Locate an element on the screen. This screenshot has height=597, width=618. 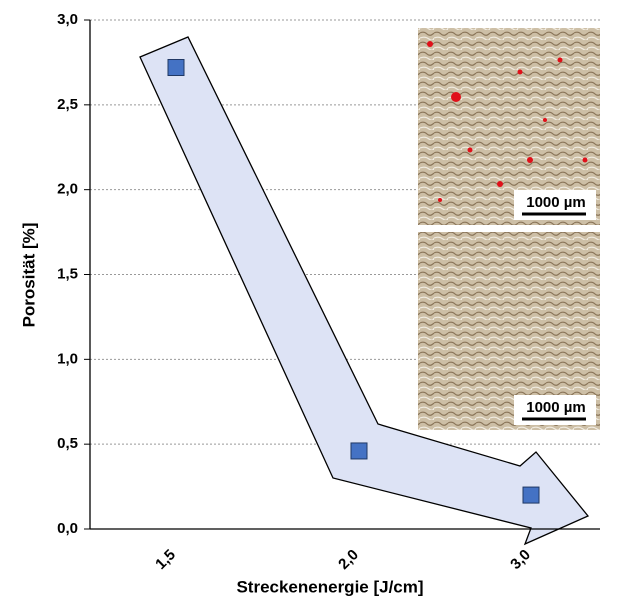
micrograph-bottom is located at coordinates (509, 331).